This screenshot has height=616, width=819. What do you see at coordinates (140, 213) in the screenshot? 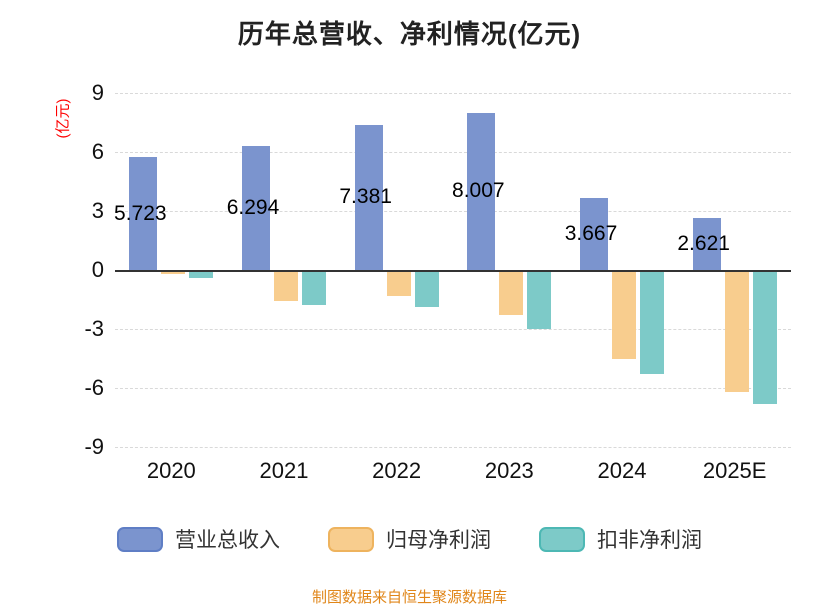
I see `bar-value-label: 5.723` at bounding box center [140, 213].